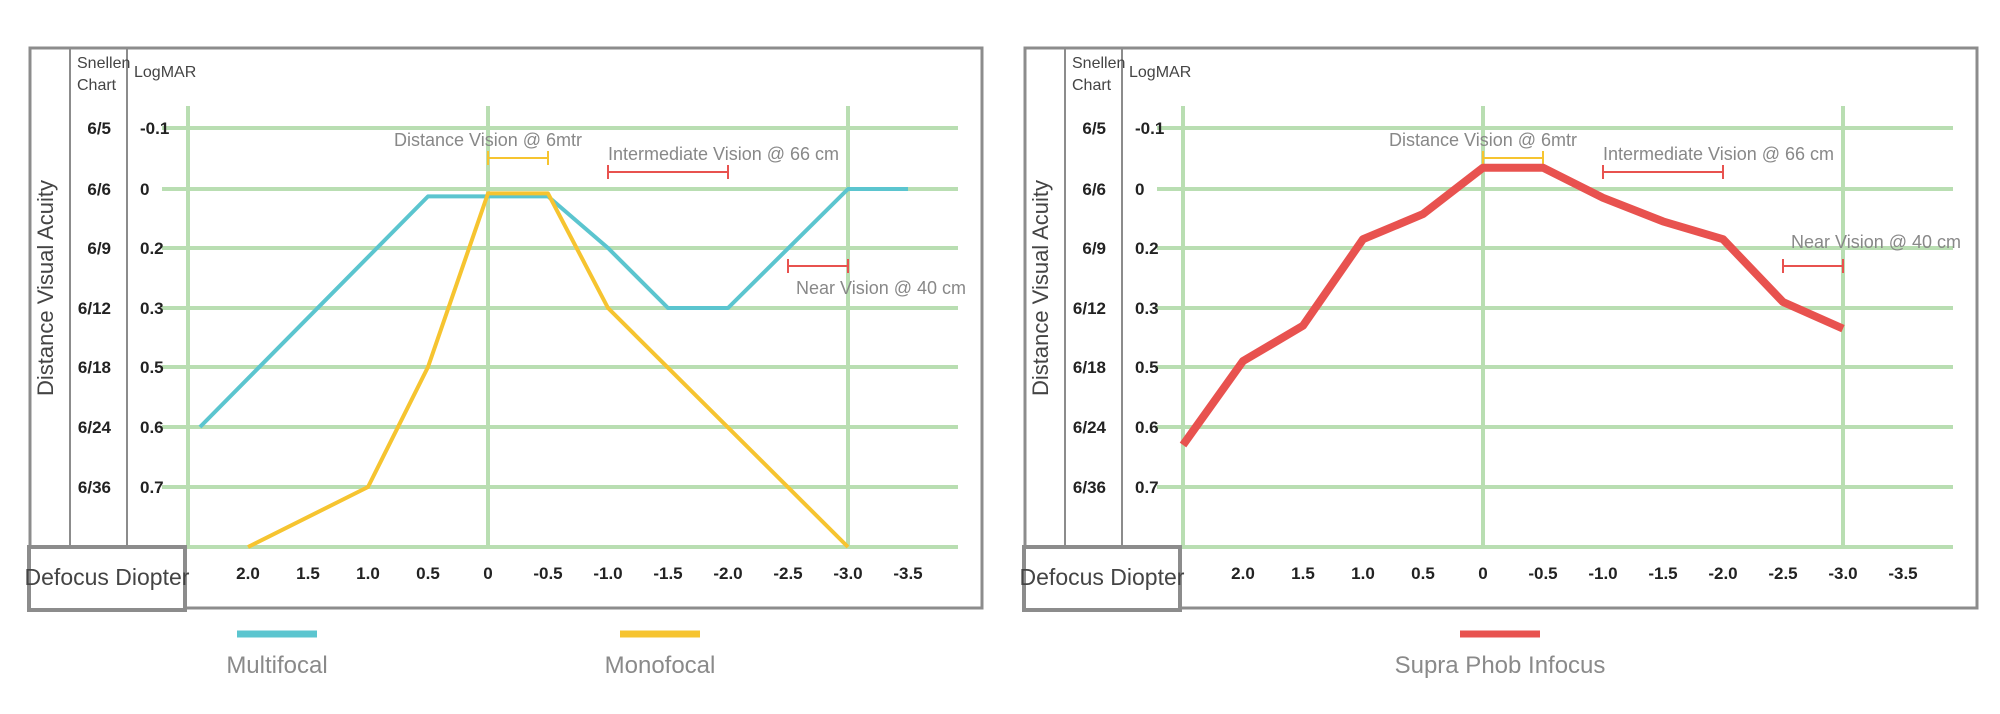  Describe the element at coordinates (276, 665) in the screenshot. I see `legend-label: Multifocal` at that location.